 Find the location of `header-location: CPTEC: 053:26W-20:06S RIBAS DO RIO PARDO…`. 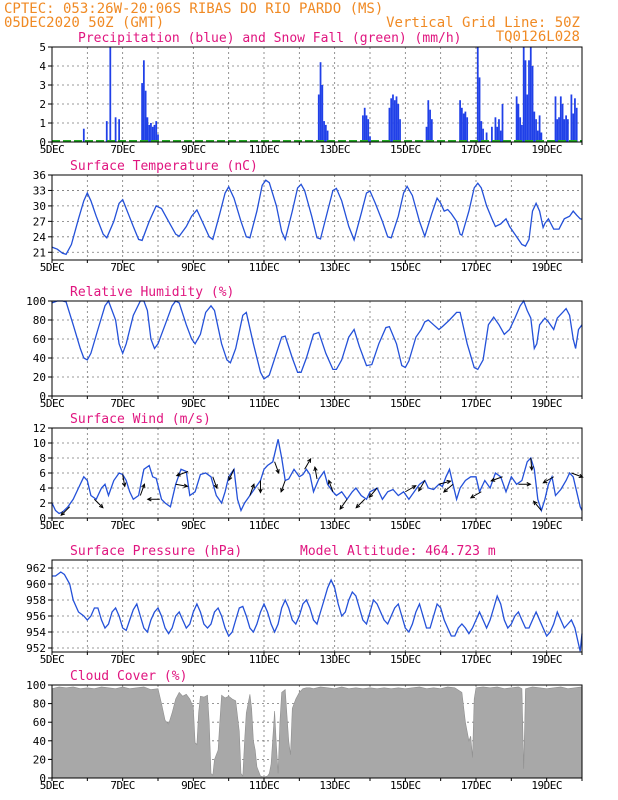

header-location: CPTEC: 053:26W-20:06S RIBAS DO RIO PARDO… is located at coordinates (193, 9).